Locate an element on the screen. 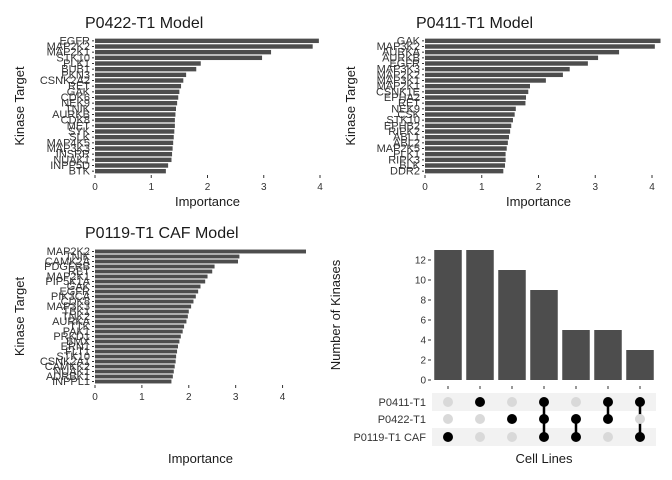  set-label: P0119-T1 CAF is located at coordinates (389, 438).